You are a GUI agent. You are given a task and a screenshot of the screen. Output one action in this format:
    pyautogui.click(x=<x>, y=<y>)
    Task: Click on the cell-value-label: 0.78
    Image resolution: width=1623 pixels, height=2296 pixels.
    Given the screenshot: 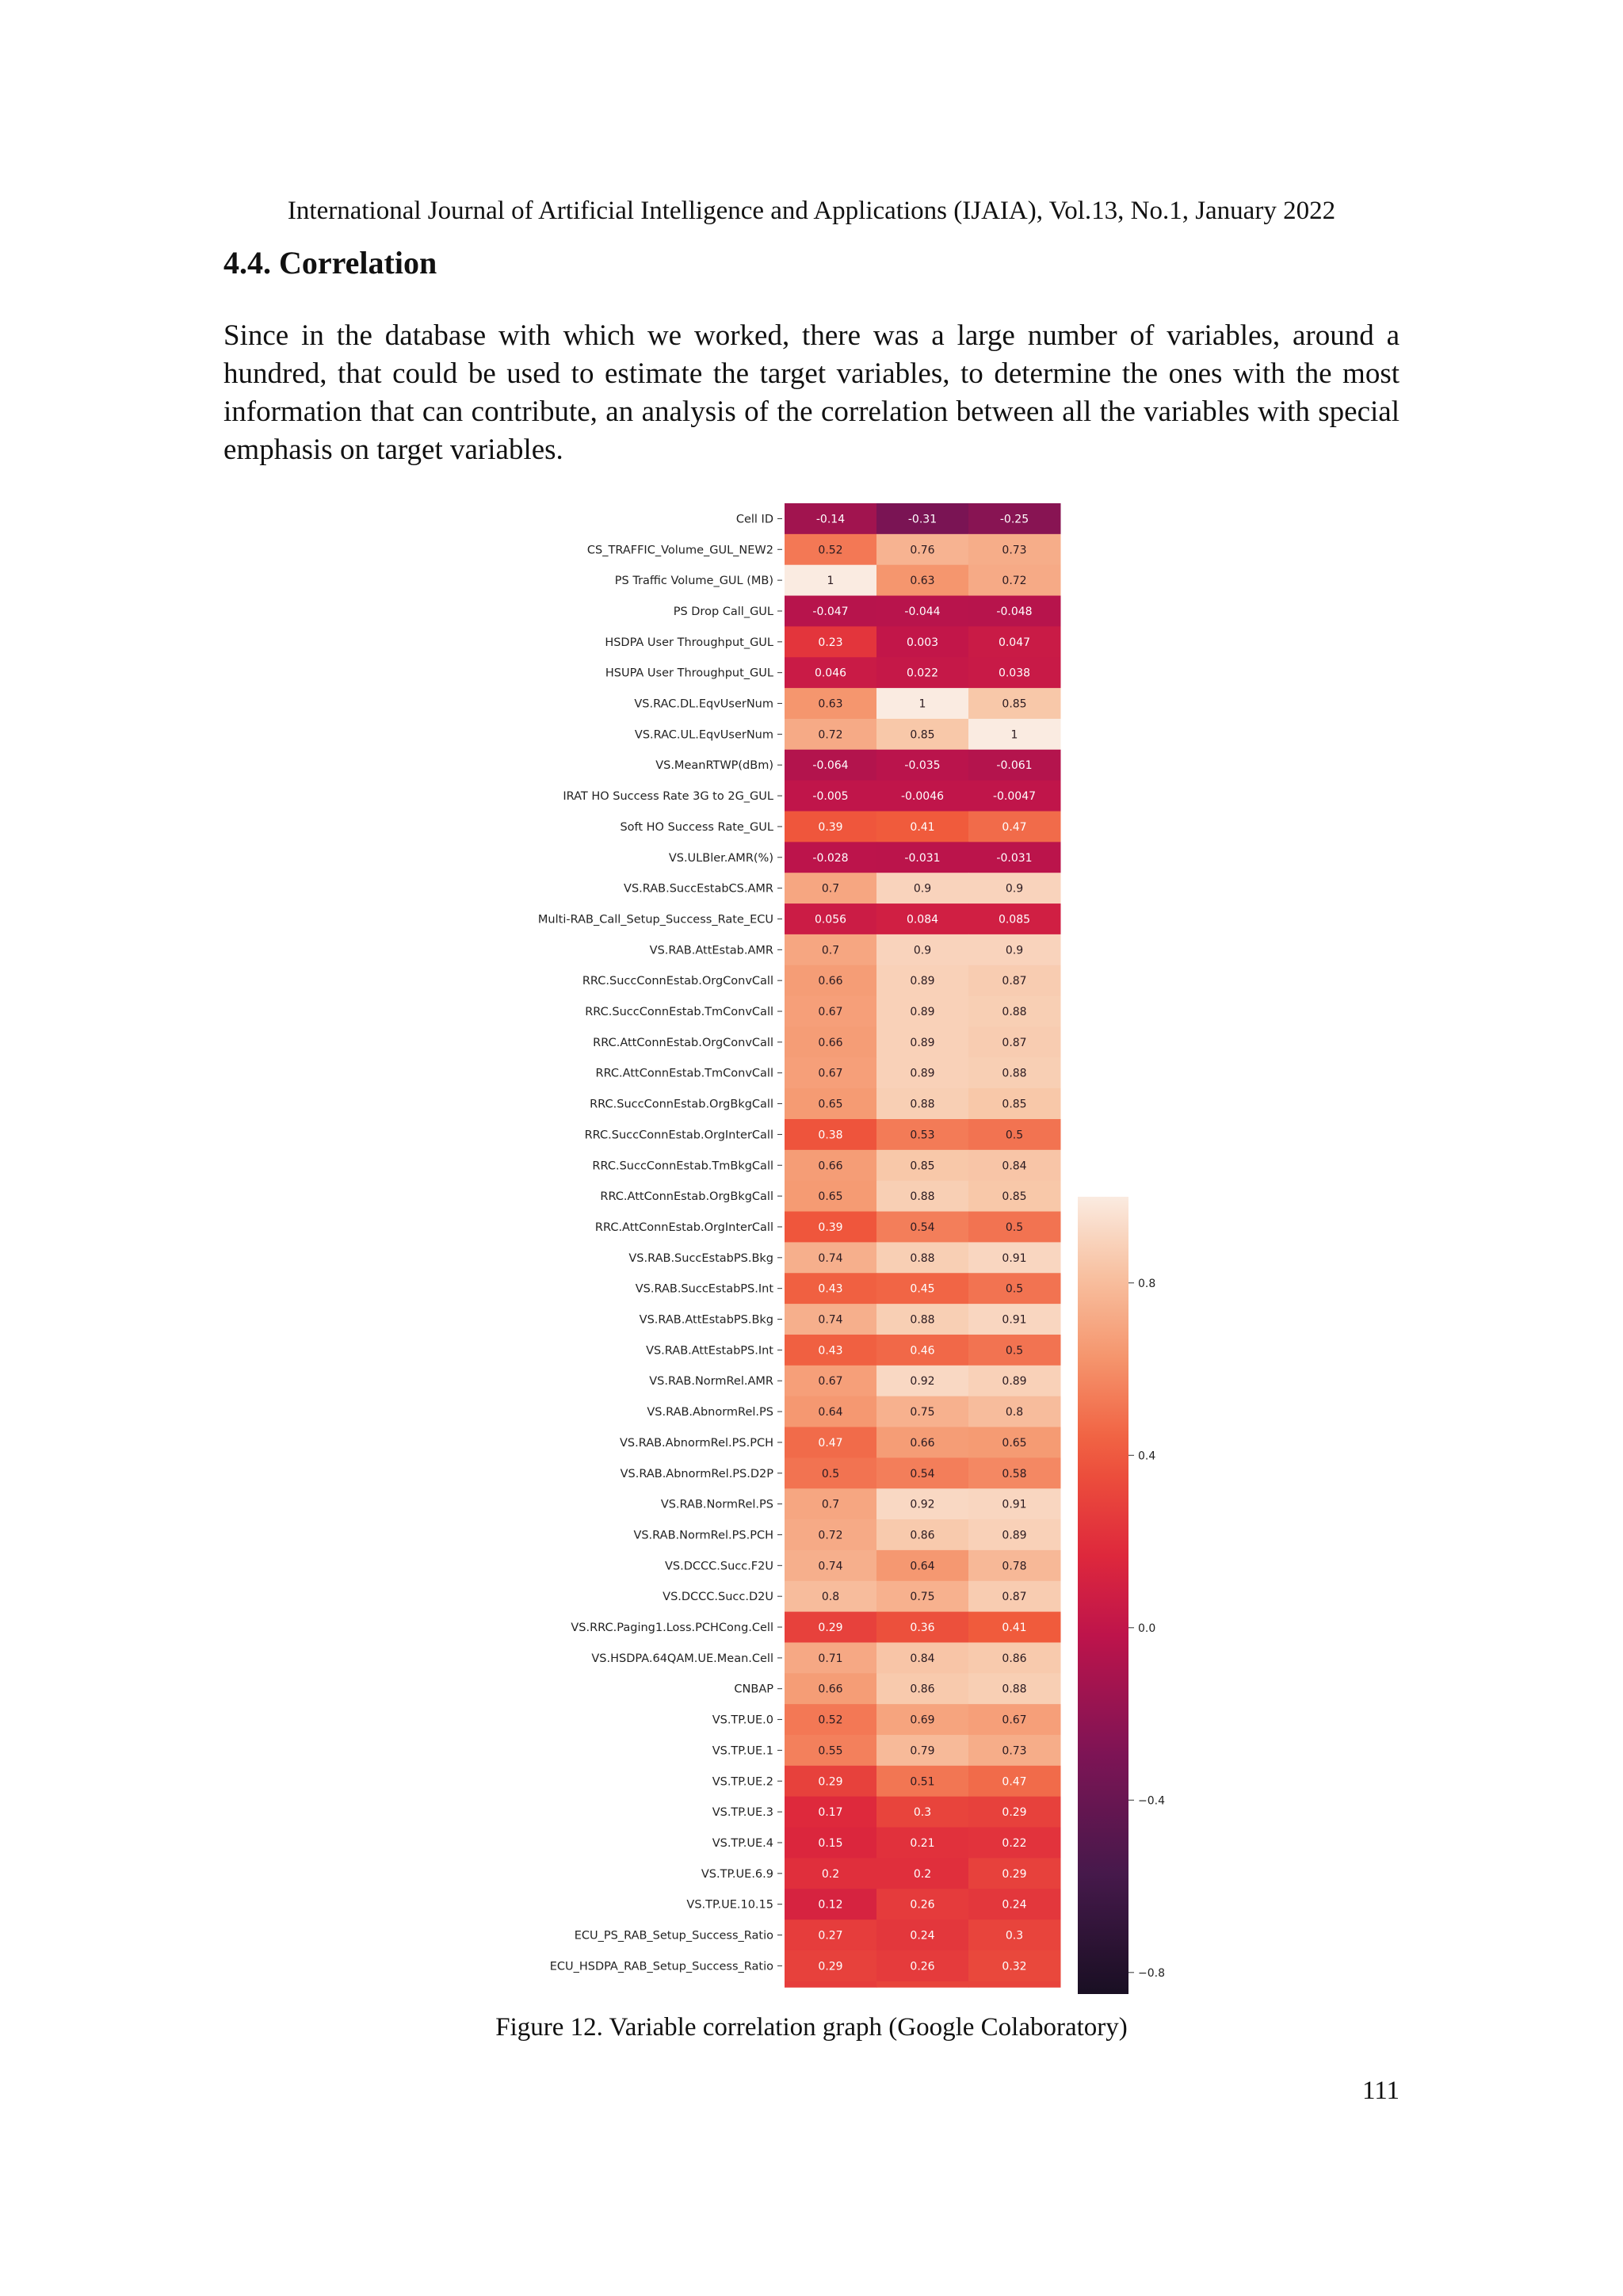 What is the action you would take?
    pyautogui.click(x=1014, y=1566)
    